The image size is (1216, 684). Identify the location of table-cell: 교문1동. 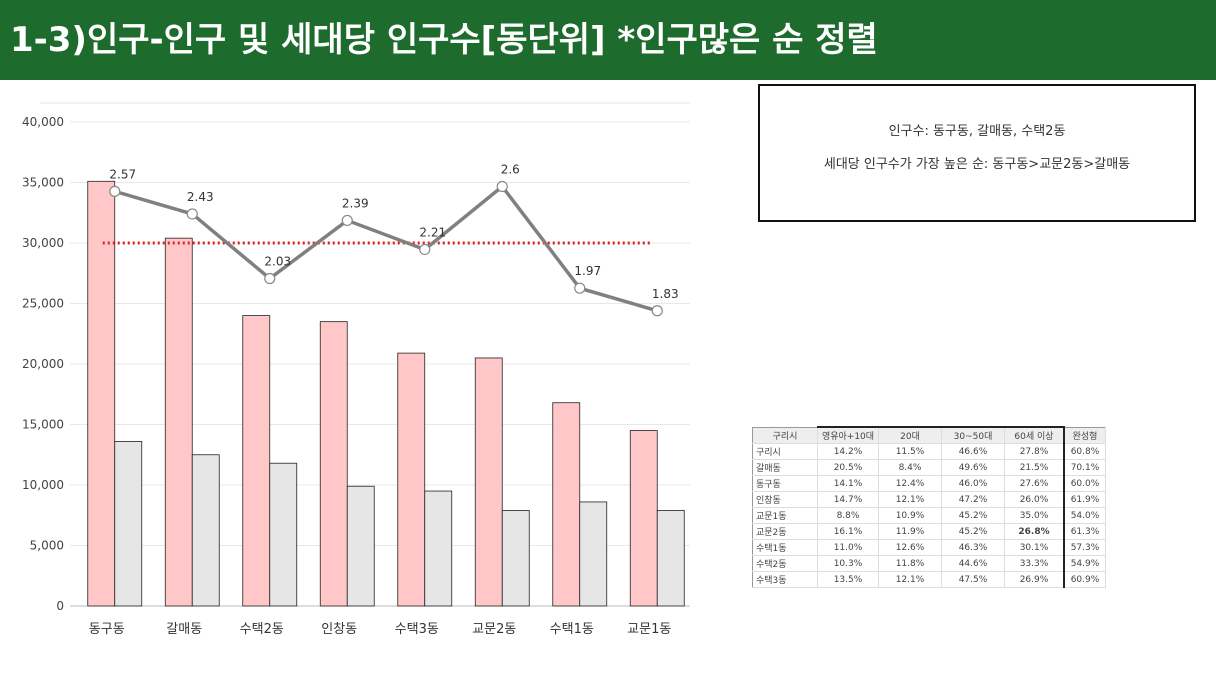
(785, 515).